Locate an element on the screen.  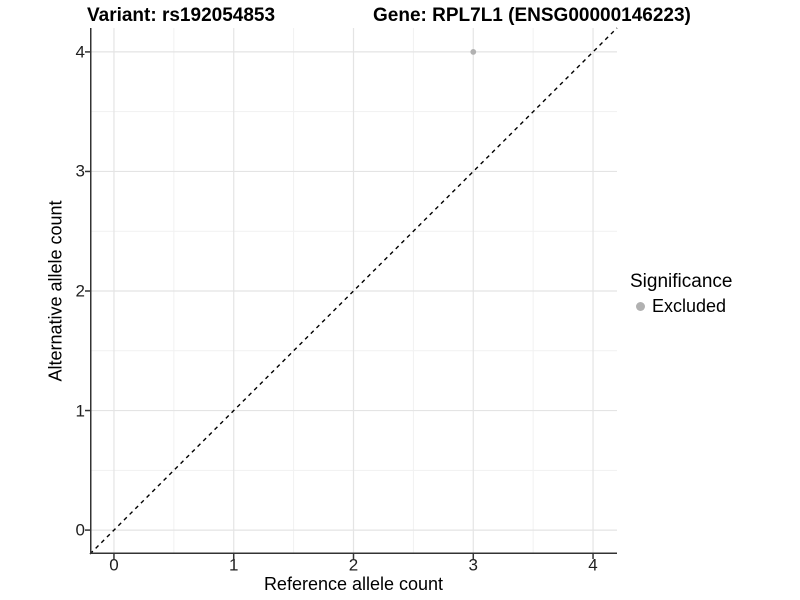
y-tick-label: 3 is located at coordinates (80, 171).